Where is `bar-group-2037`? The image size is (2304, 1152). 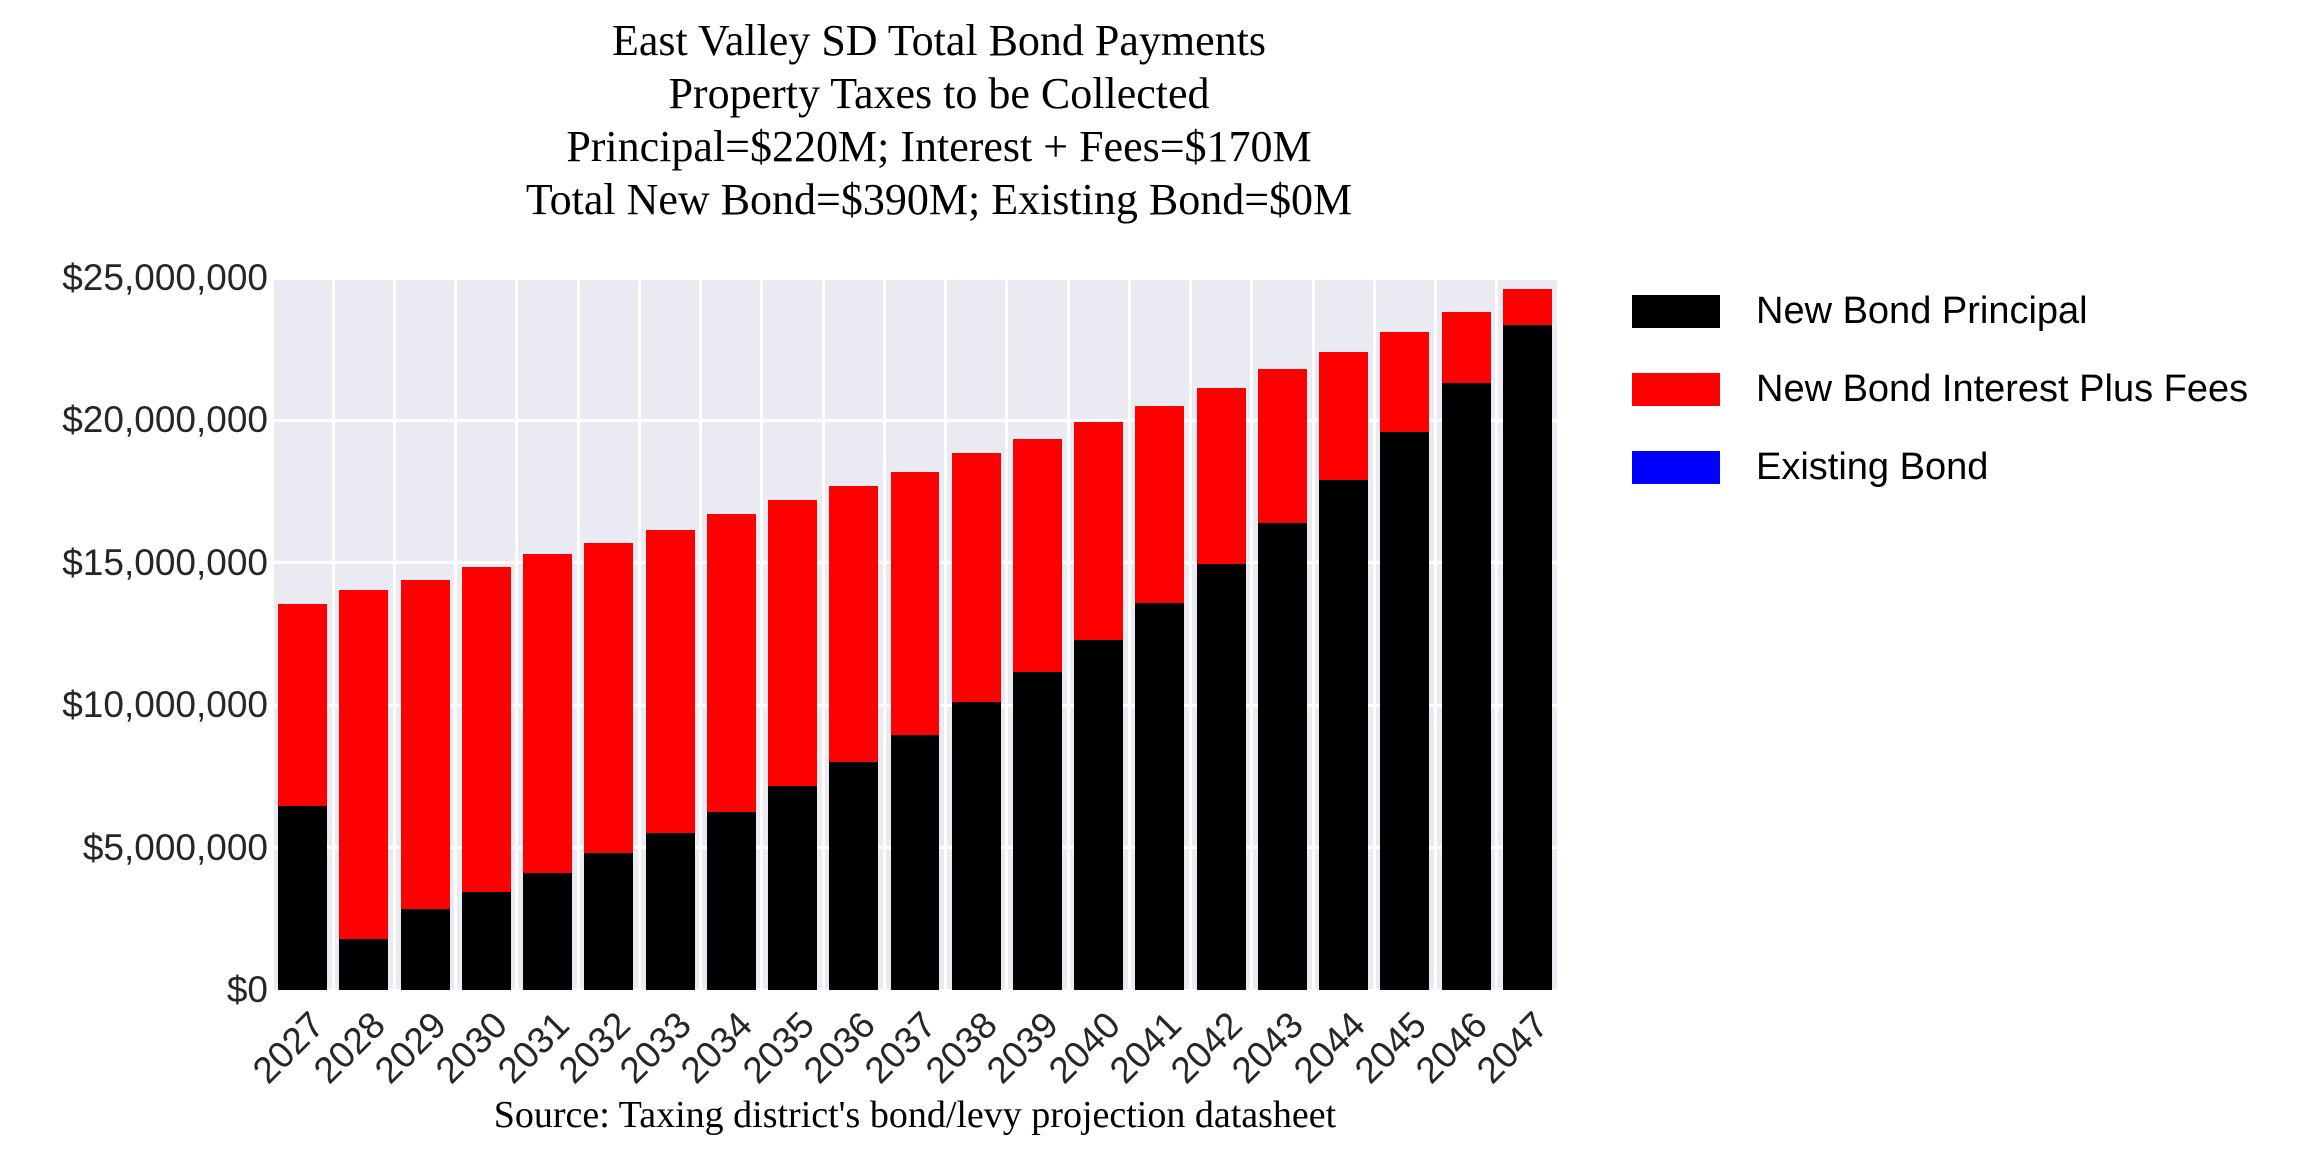
bar-group-2037 is located at coordinates (915, 730).